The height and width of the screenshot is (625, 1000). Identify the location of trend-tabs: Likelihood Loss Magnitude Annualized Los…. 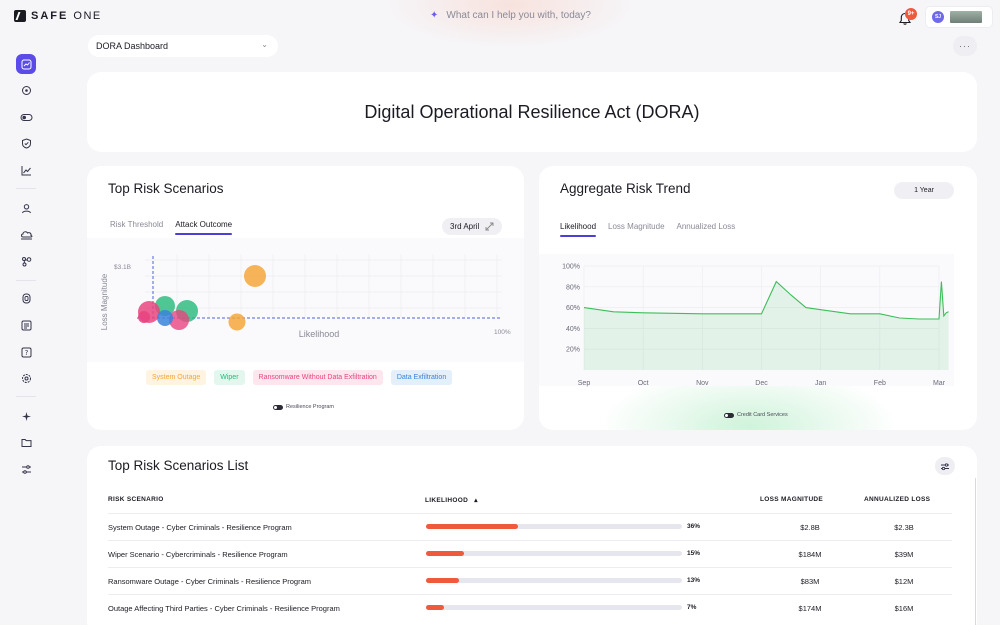
(648, 229).